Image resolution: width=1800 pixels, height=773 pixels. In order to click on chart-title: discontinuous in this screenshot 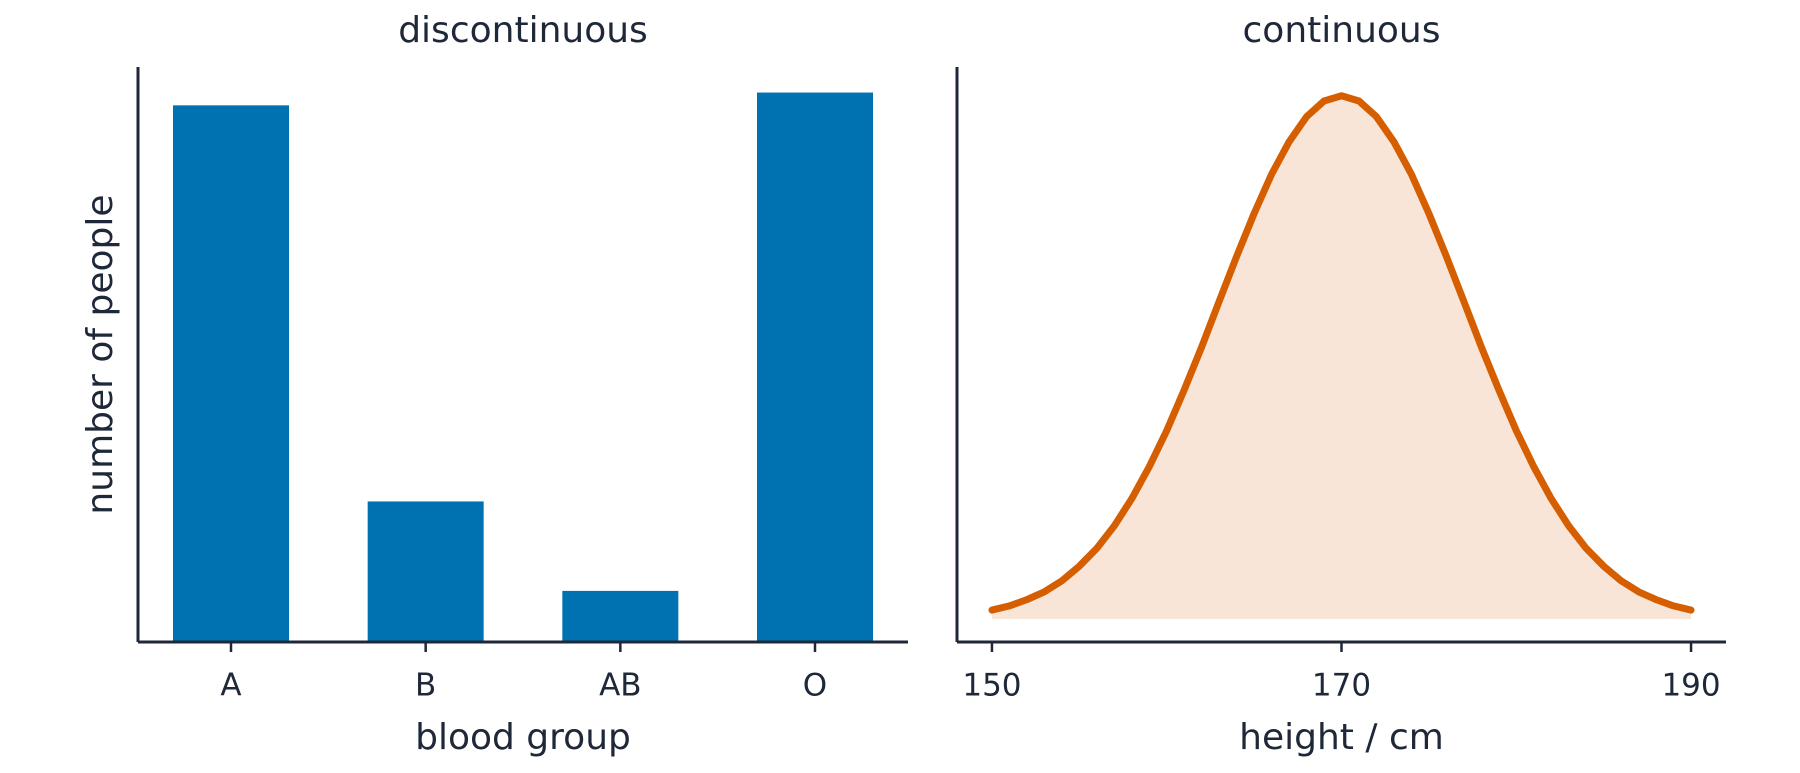, I will do `click(523, 30)`.